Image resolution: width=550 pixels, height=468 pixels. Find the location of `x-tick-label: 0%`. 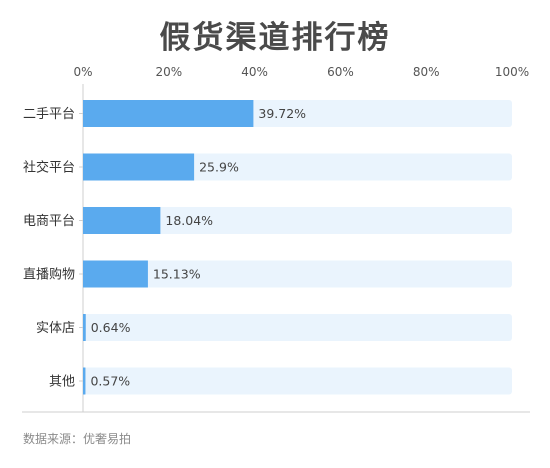

x-tick-label: 0% is located at coordinates (82, 72).